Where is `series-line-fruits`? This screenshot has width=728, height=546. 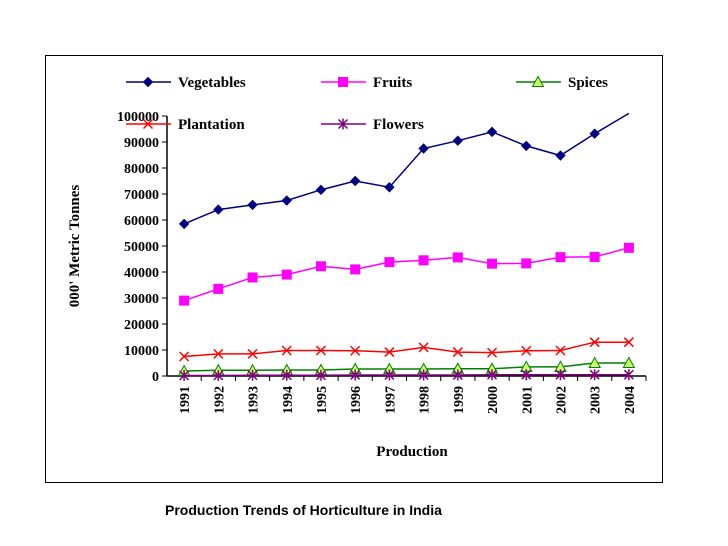 series-line-fruits is located at coordinates (406, 274).